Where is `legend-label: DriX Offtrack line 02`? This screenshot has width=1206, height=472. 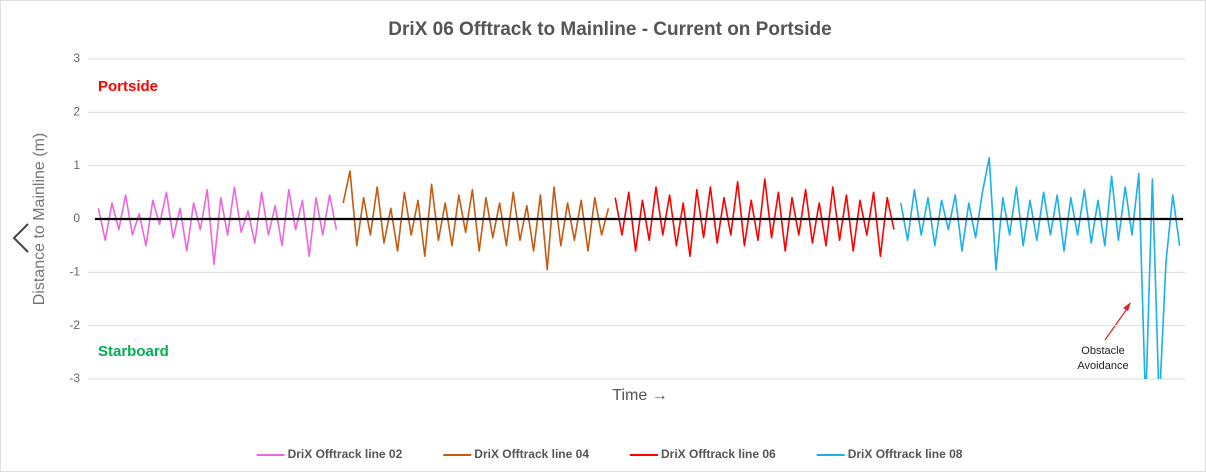
legend-label: DriX Offtrack line 02 is located at coordinates (345, 454).